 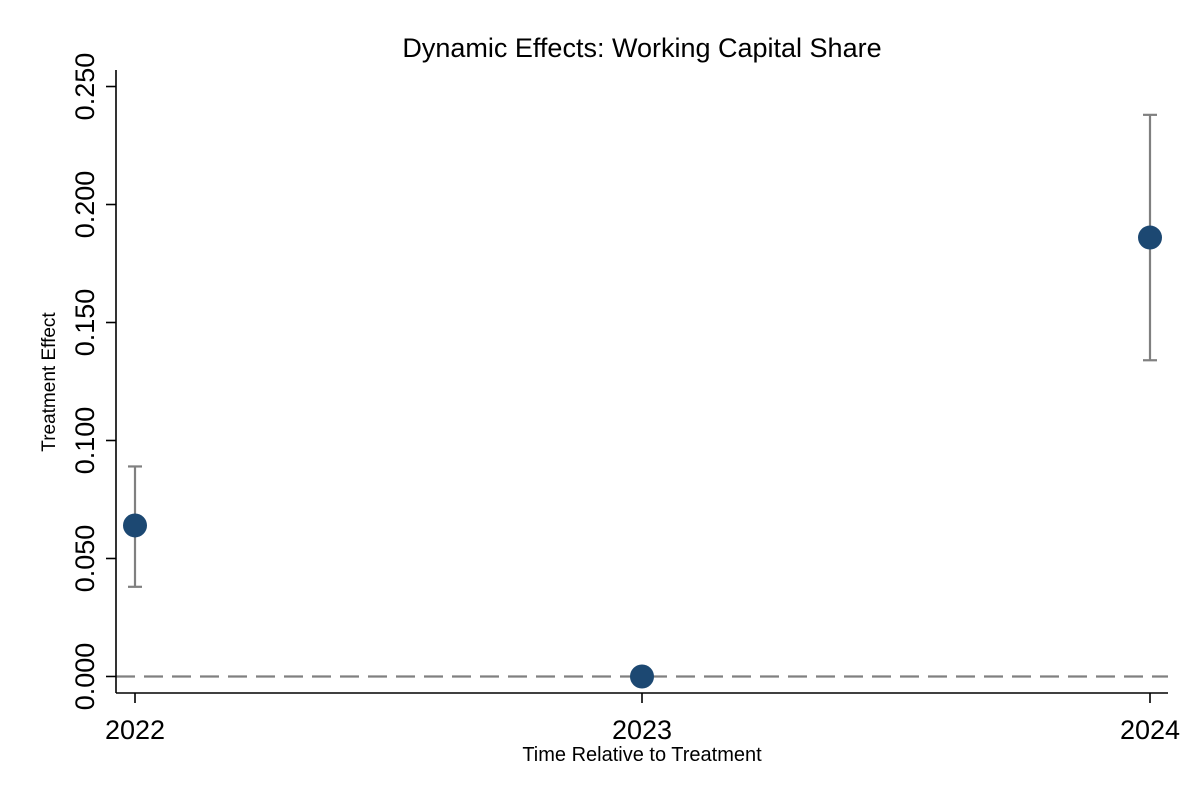 I want to click on y-tick-label: 0.050, so click(x=85, y=559).